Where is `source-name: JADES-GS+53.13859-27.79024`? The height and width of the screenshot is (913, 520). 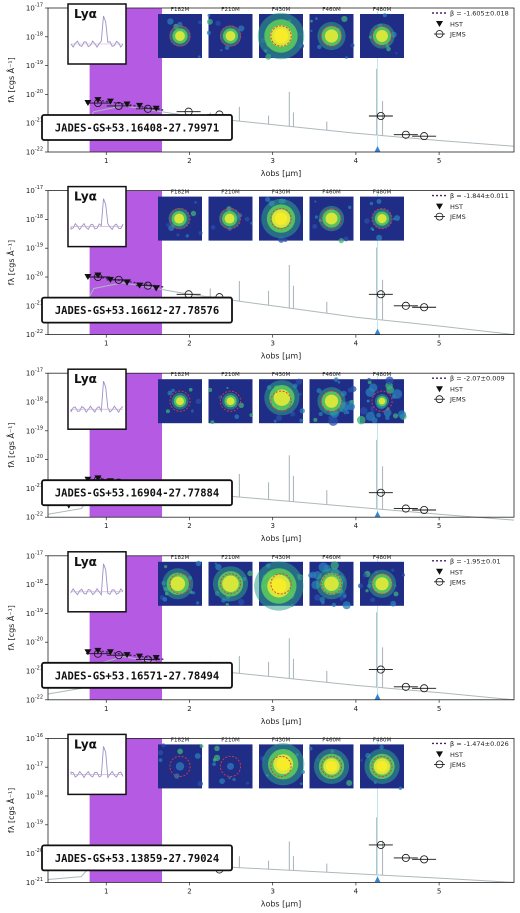
source-name: JADES-GS+53.13859-27.79024 is located at coordinates (137, 859).